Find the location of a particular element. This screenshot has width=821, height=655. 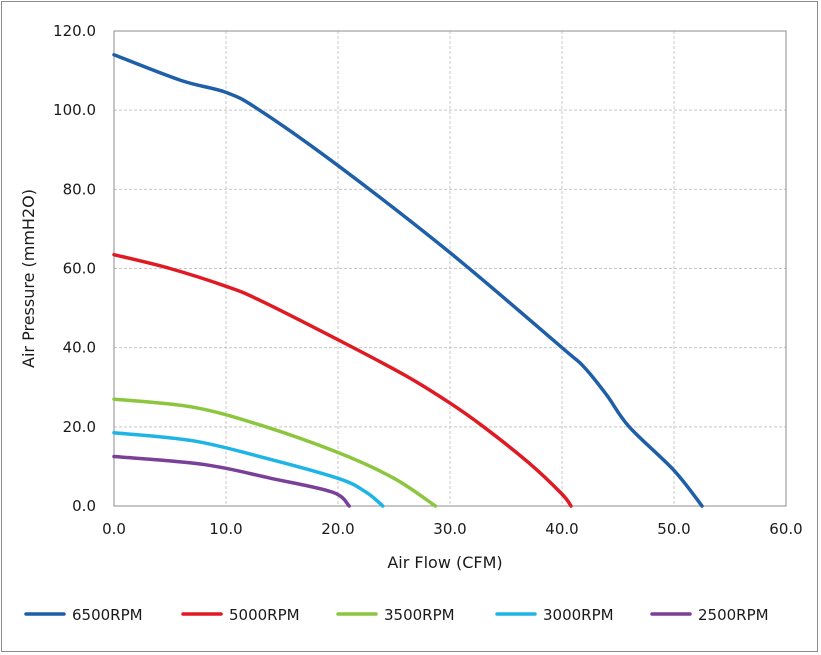

y-tick-label: 0.0 is located at coordinates (84, 506).